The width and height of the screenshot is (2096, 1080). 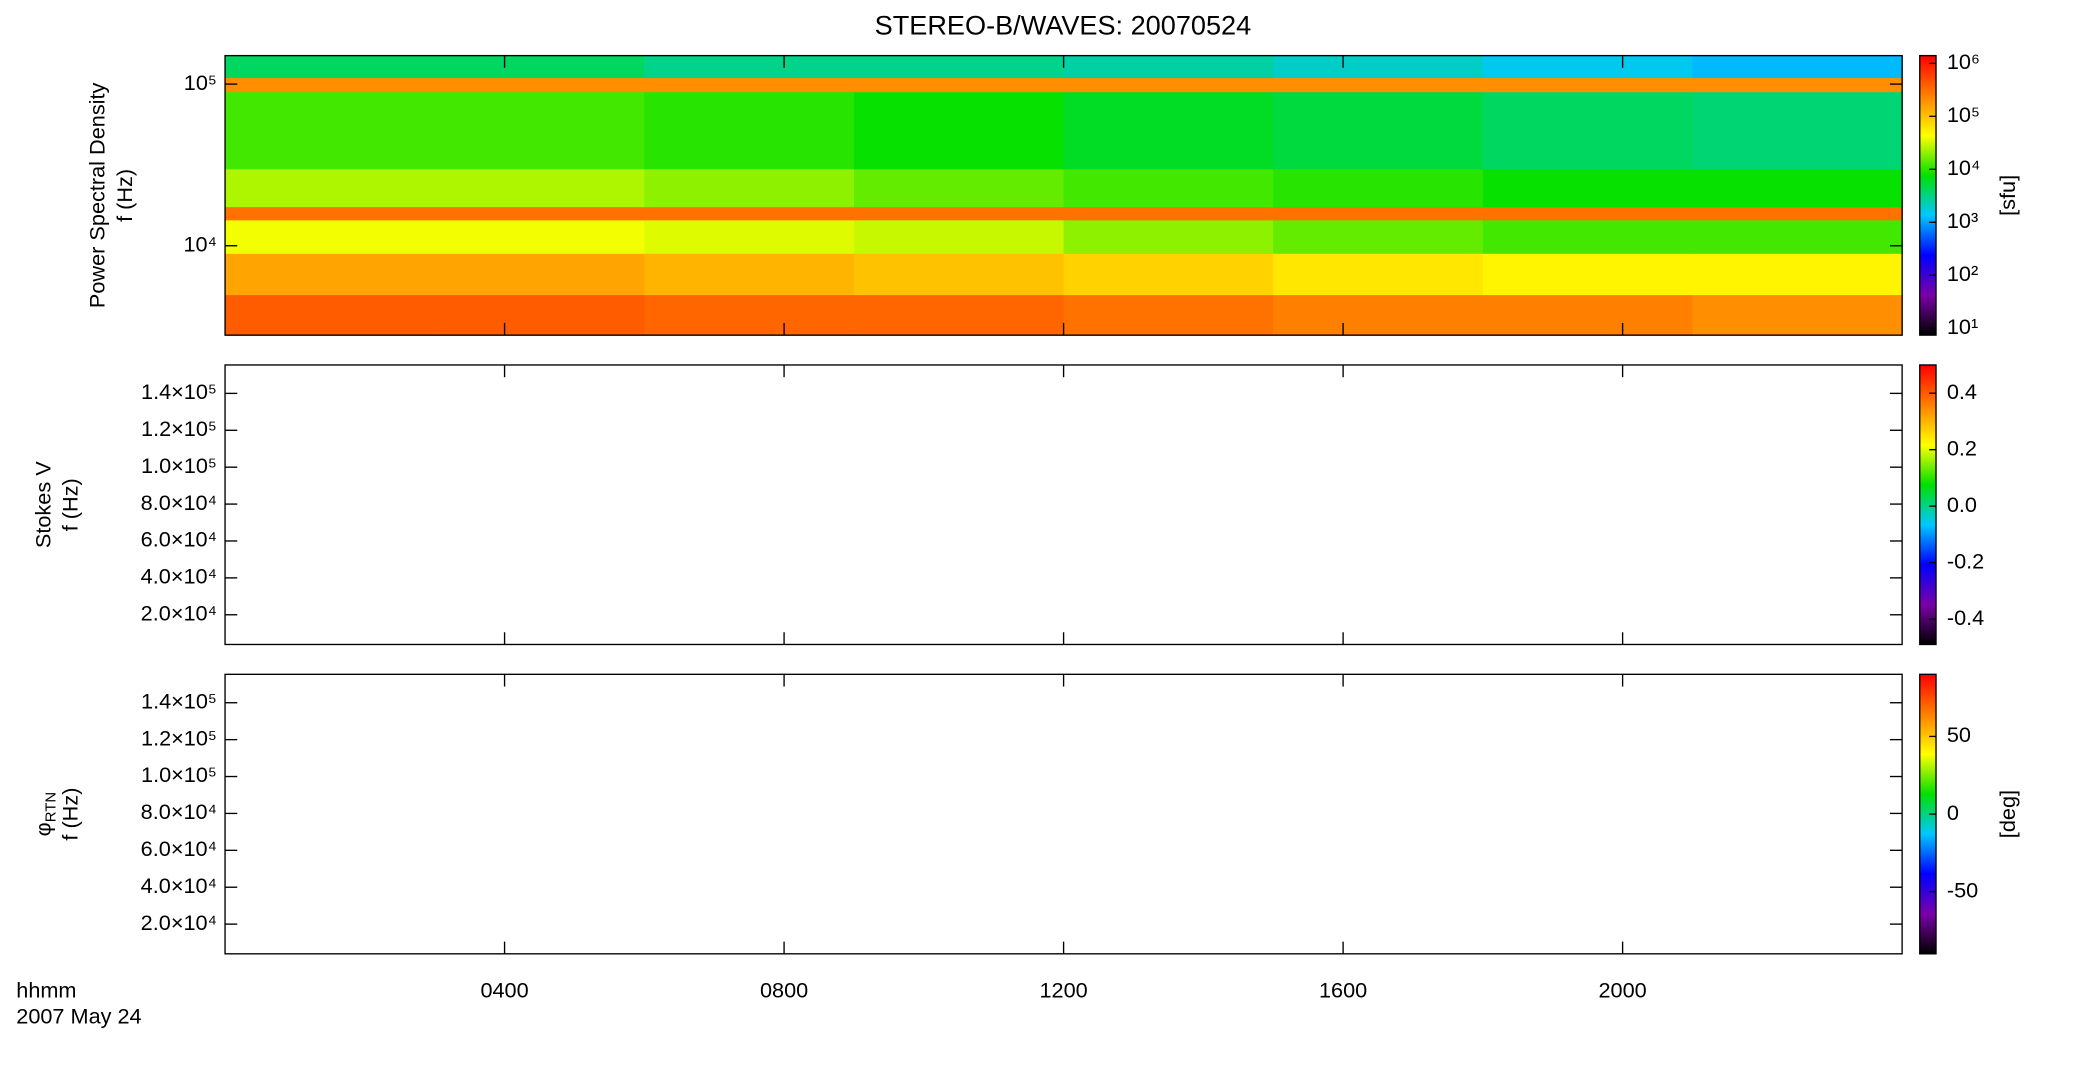 I want to click on date-label: 2007 May 24, so click(x=78, y=1015).